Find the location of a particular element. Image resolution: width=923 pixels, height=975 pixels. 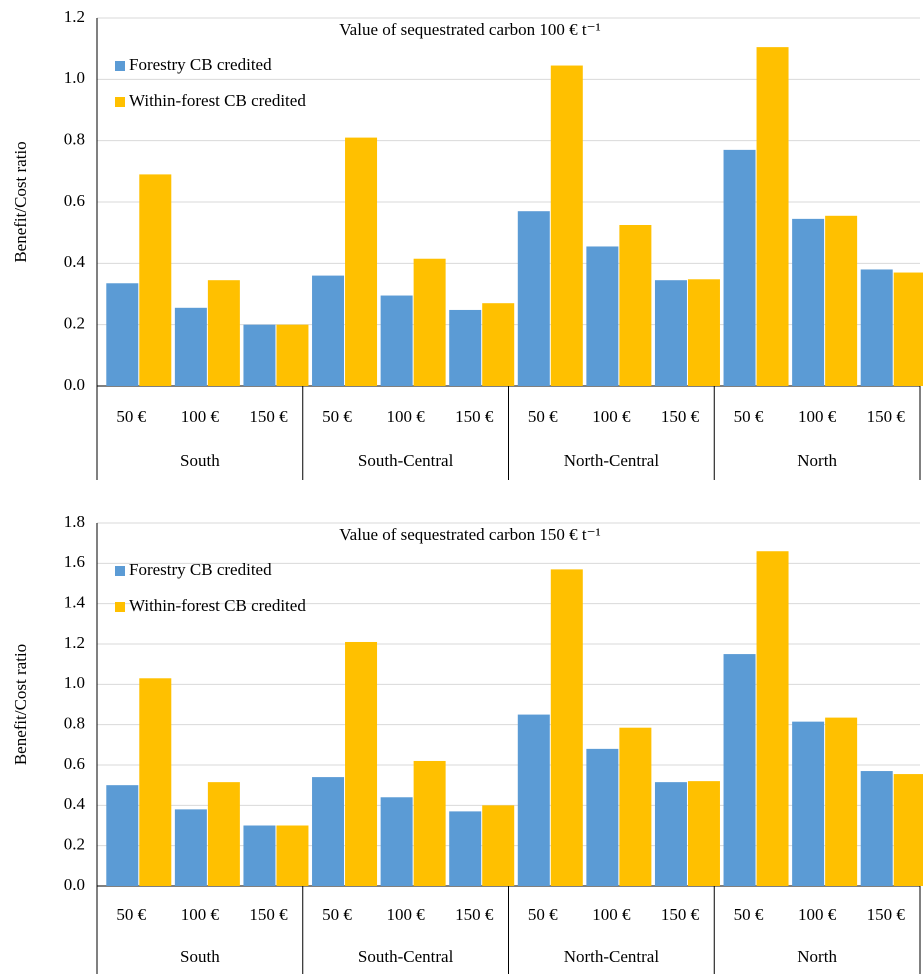

y-tick-label: 1.4 is located at coordinates (75, 602).